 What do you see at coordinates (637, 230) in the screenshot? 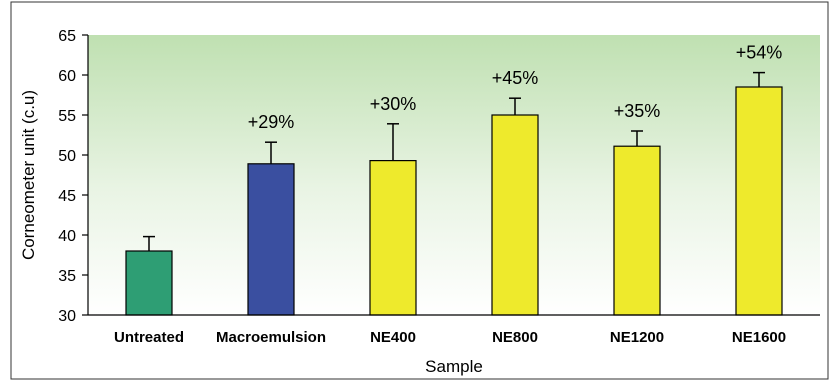
I see `bar-ne1200` at bounding box center [637, 230].